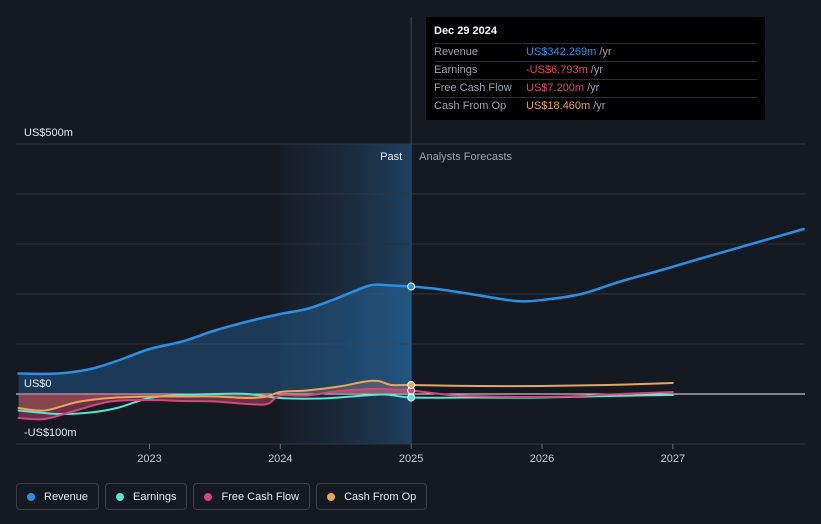 This screenshot has height=524, width=821. What do you see at coordinates (380, 496) in the screenshot?
I see `legend-label: Cash From Op` at bounding box center [380, 496].